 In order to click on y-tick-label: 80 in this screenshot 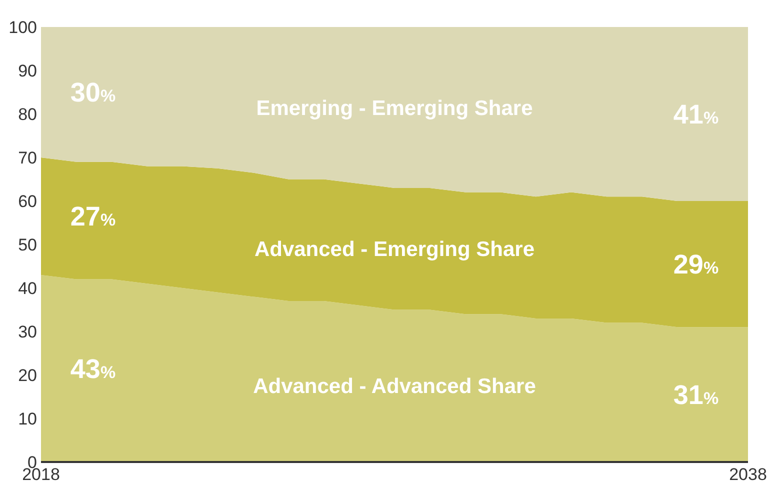, I will do `click(27, 114)`.